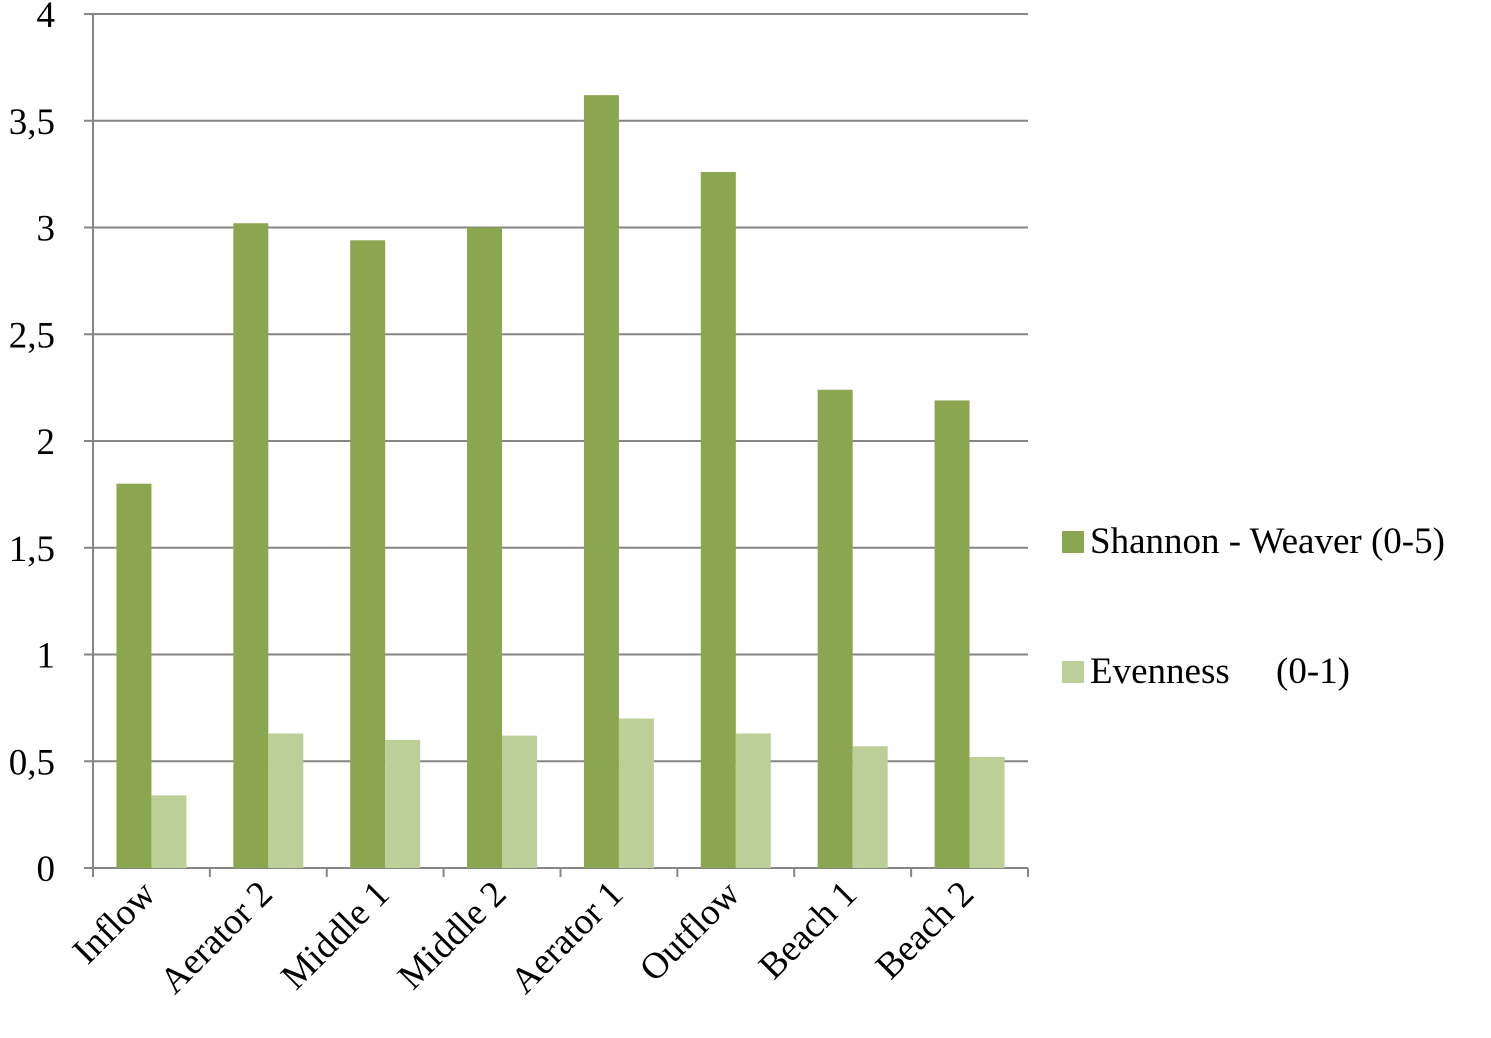  Describe the element at coordinates (335, 935) in the screenshot. I see `x-tick-label: Middle 1` at that location.